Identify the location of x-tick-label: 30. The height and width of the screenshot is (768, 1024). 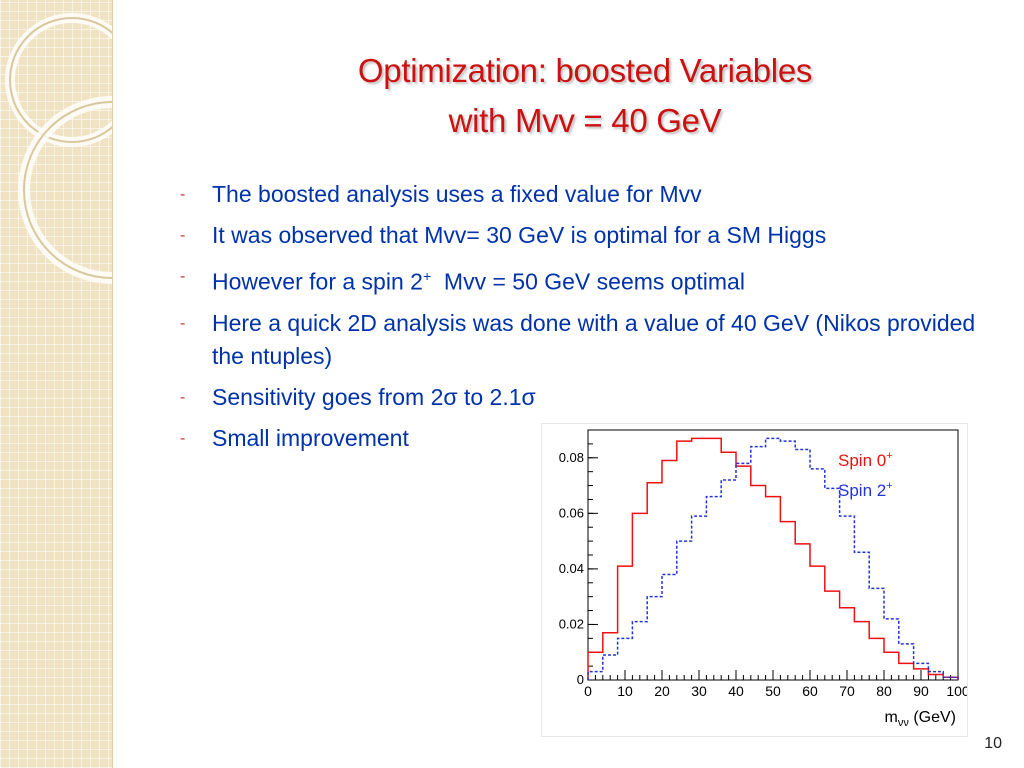
(699, 691).